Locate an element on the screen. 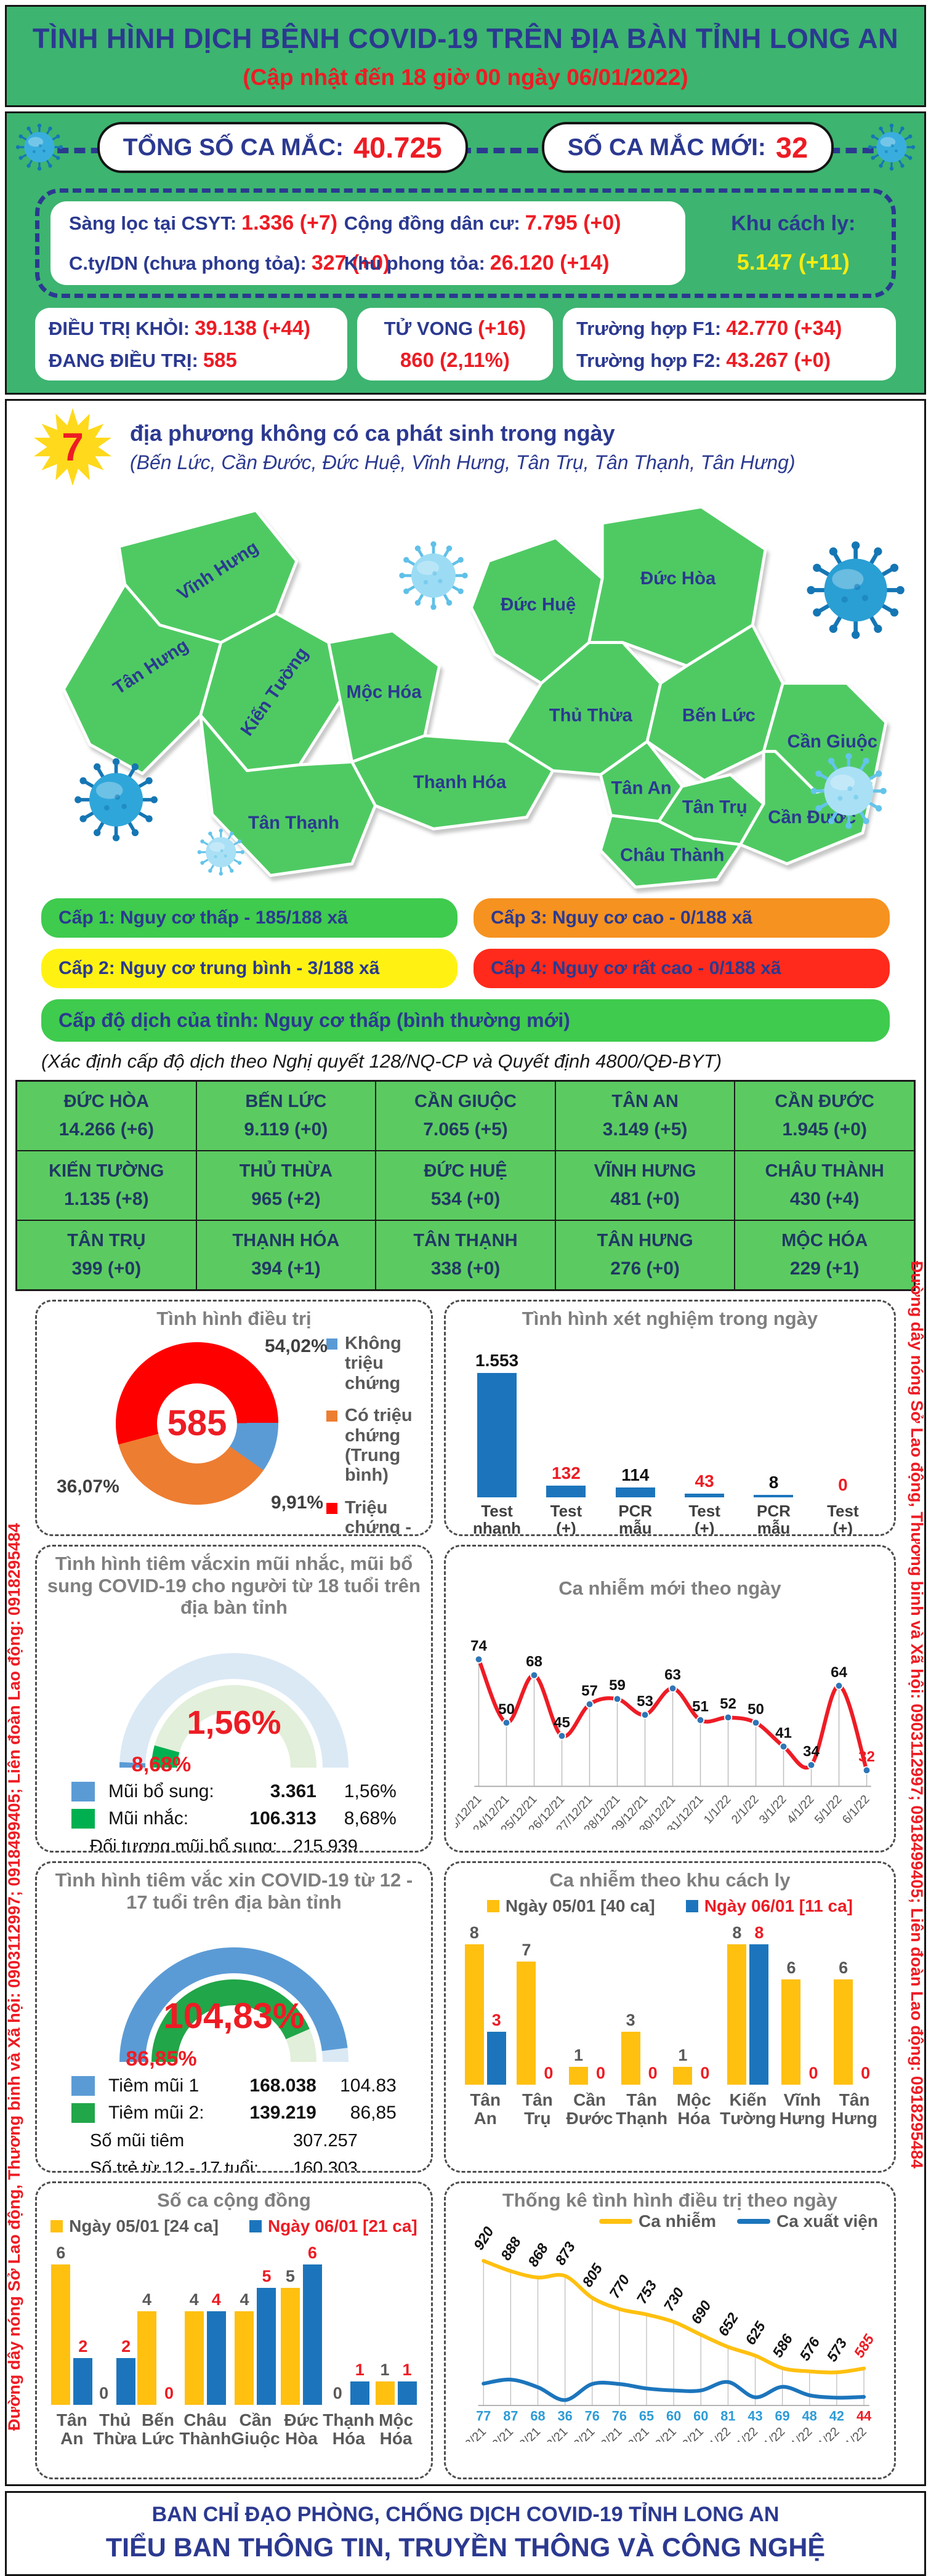  series1-label: 690 is located at coordinates (701, 2312).